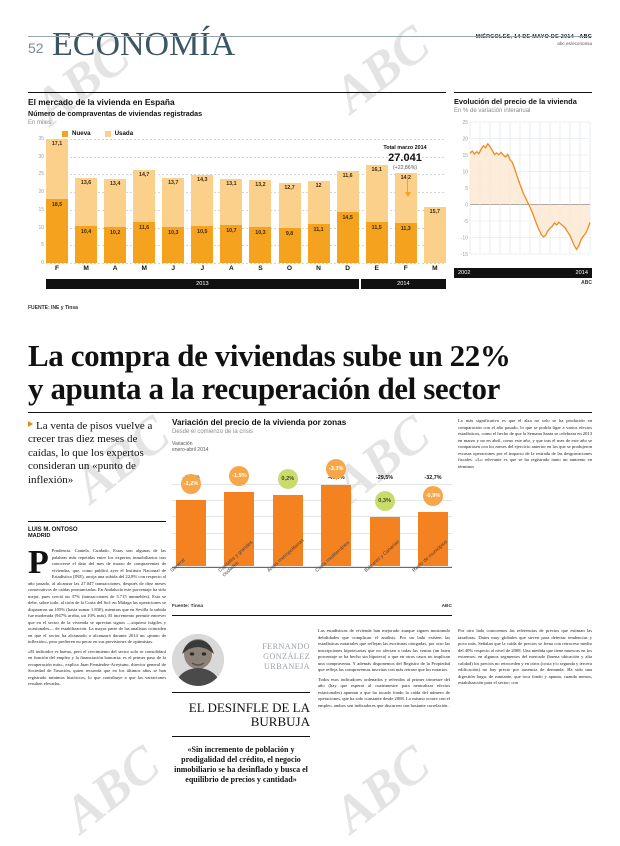  I want to click on bar-segment-nueva: 11,6, so click(144, 242).